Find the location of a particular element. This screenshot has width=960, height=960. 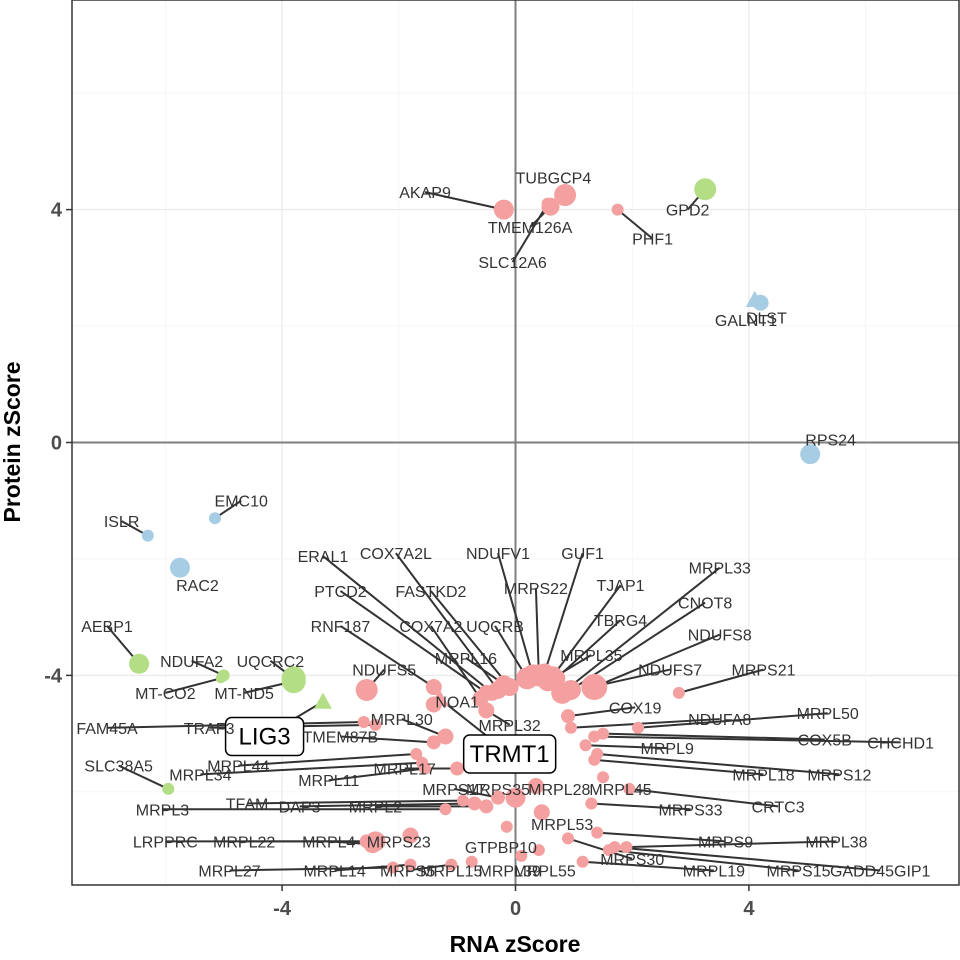

label-slc12a6: SLC12A6 is located at coordinates (512, 263).